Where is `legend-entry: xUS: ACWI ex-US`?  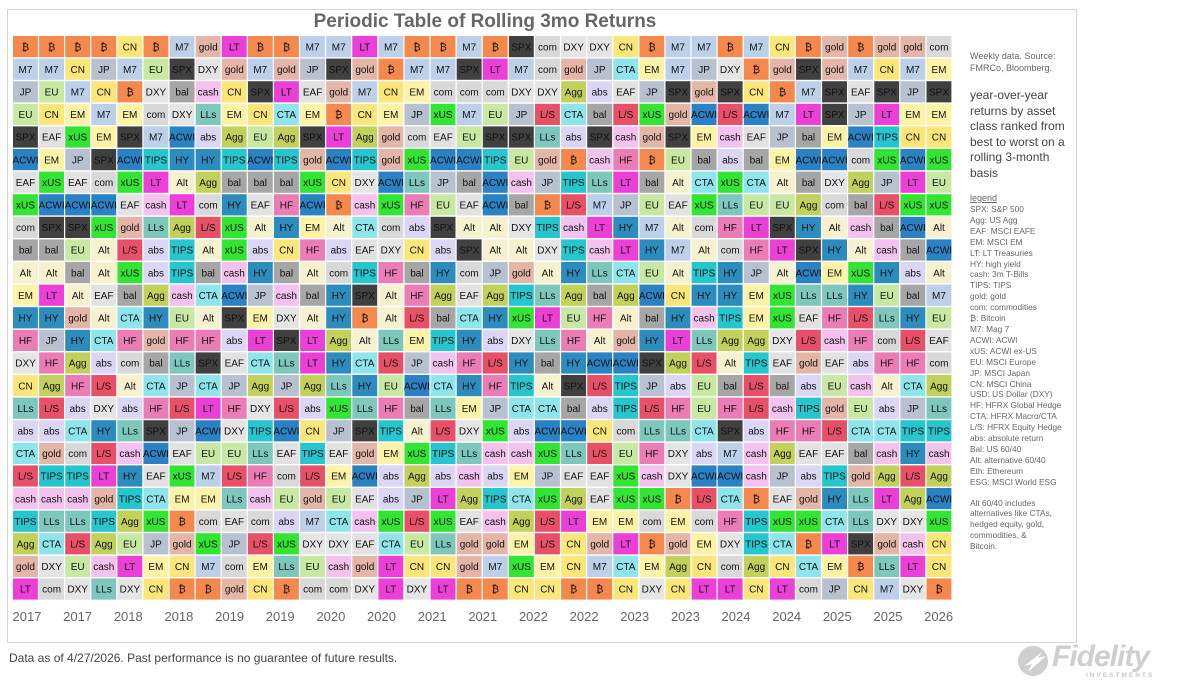
legend-entry: xUS: ACWI ex-US is located at coordinates (1003, 350).